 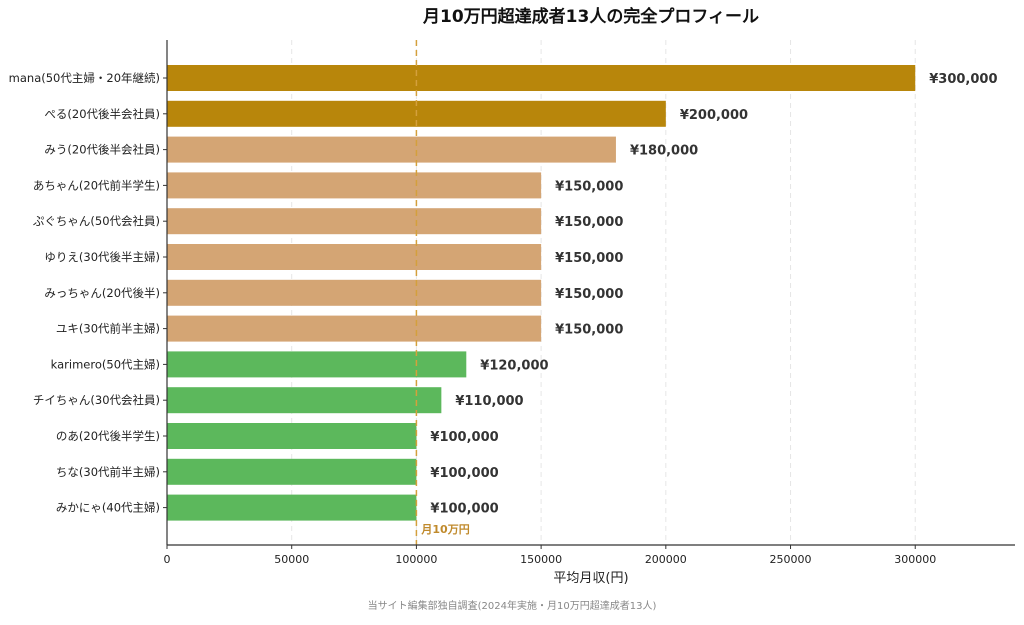 I want to click on value-label: ¥180,000, so click(x=664, y=151).